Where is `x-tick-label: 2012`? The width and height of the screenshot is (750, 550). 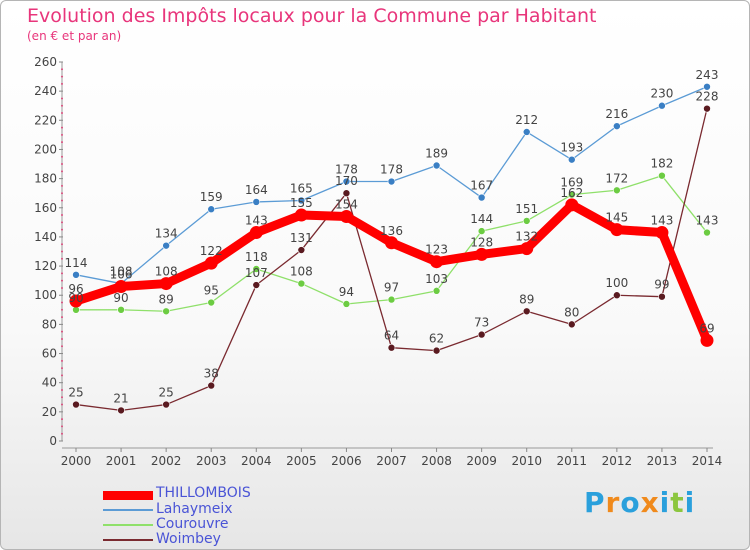 x-tick-label: 2012 is located at coordinates (617, 461).